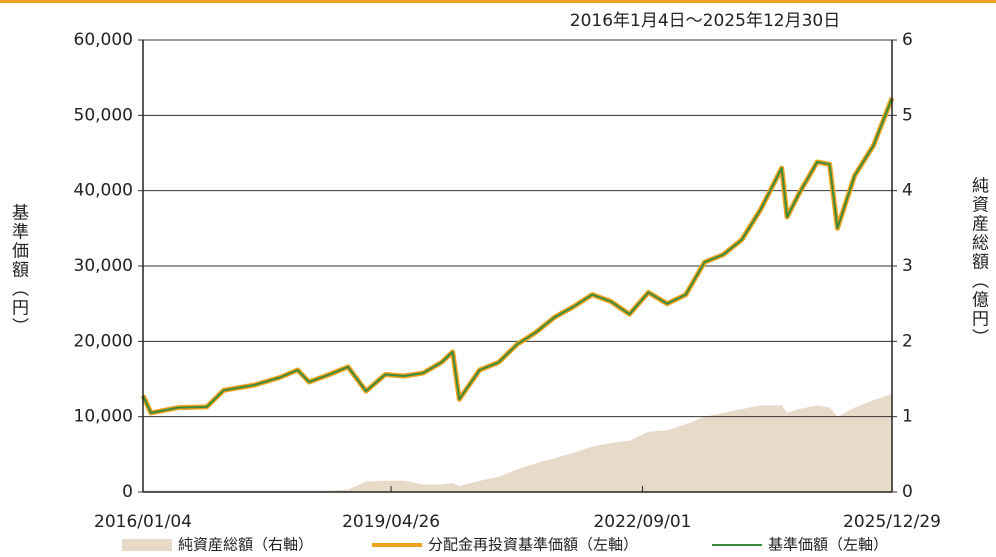 The image size is (996, 557). Describe the element at coordinates (103, 191) in the screenshot. I see `y-tick-label: 40,000` at that location.